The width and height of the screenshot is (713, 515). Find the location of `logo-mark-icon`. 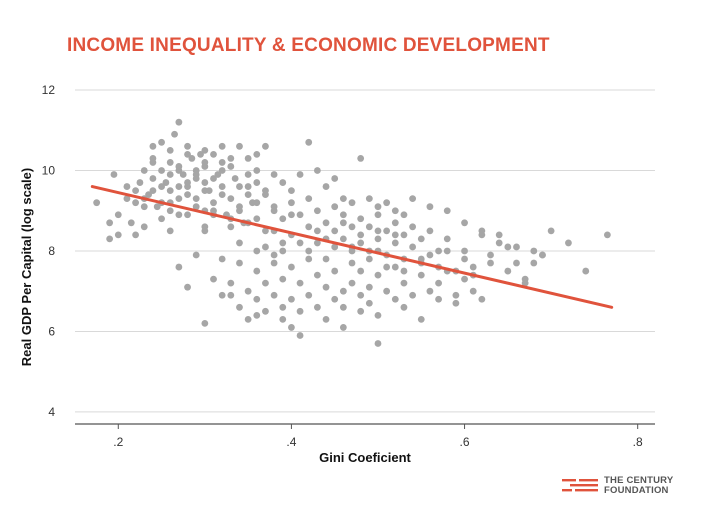

logo-mark-icon is located at coordinates (580, 485).